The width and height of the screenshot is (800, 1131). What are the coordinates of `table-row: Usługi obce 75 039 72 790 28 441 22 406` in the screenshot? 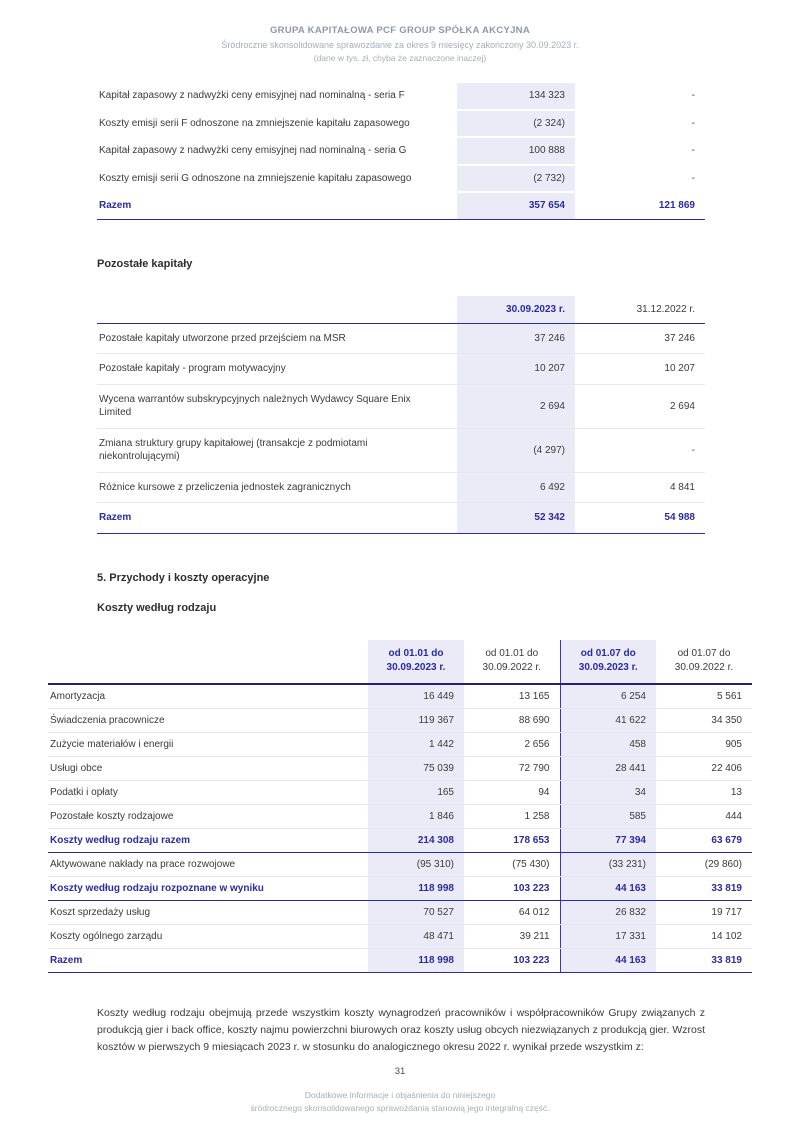 It's located at (400, 768).